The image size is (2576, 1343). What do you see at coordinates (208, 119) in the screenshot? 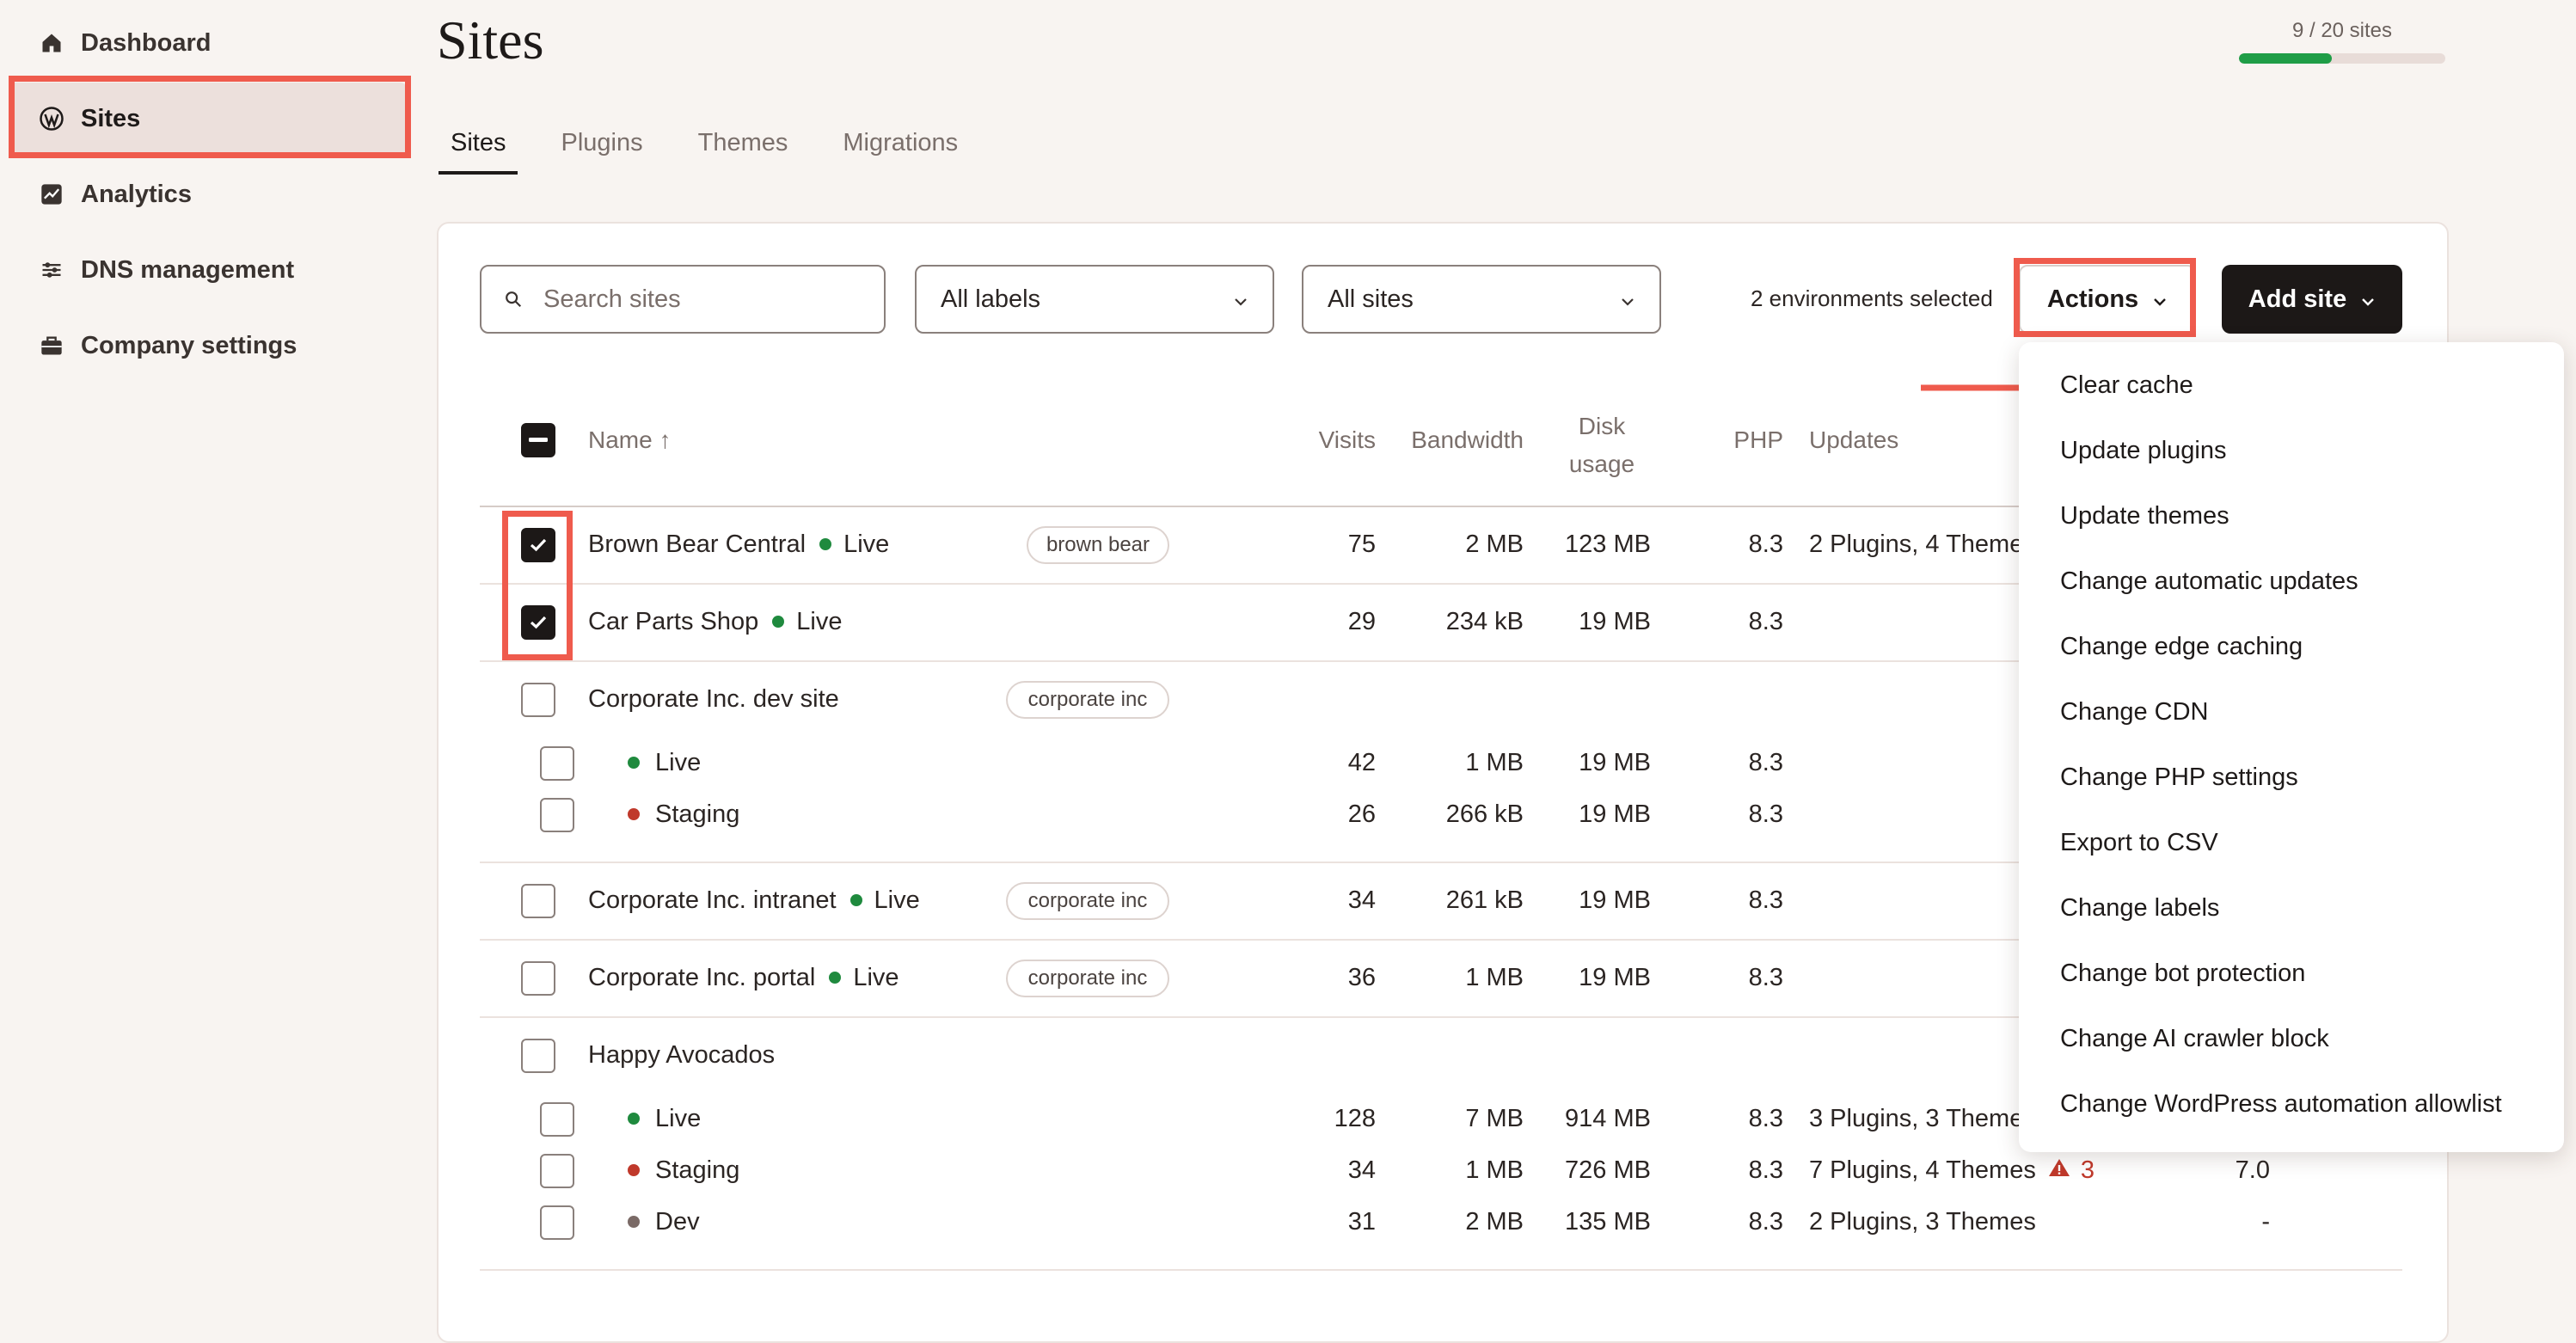
I see `sidebar-item-sites: Sites` at bounding box center [208, 119].